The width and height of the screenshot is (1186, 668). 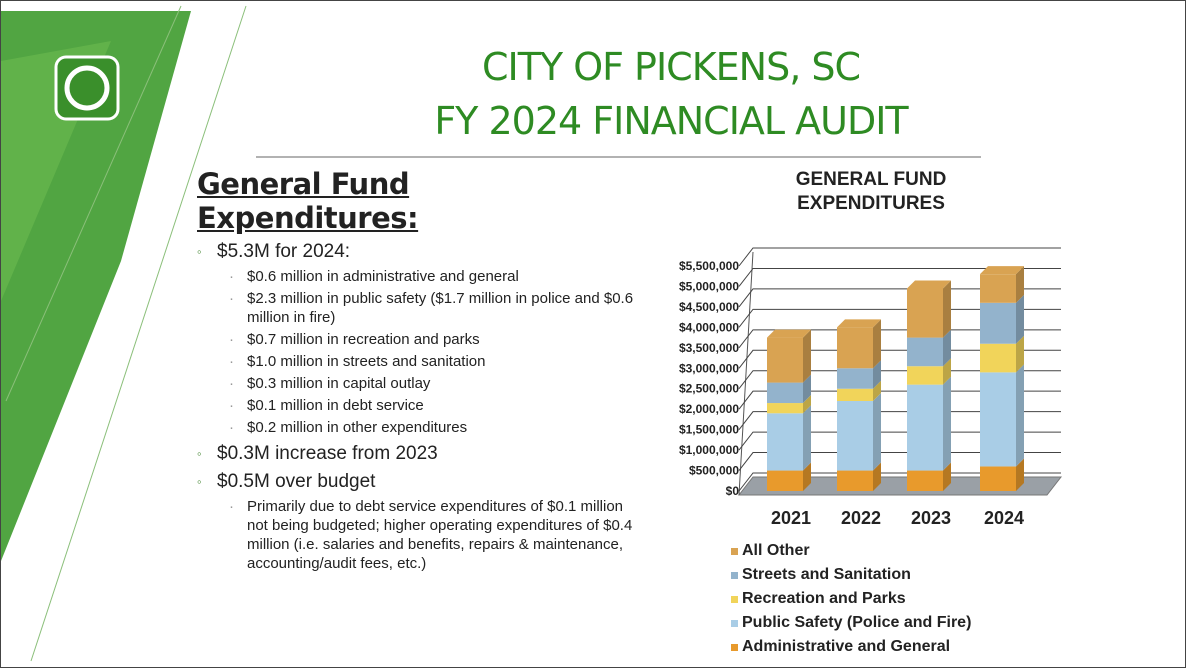 What do you see at coordinates (709, 286) in the screenshot?
I see `y-tick-label: $5,000,000` at bounding box center [709, 286].